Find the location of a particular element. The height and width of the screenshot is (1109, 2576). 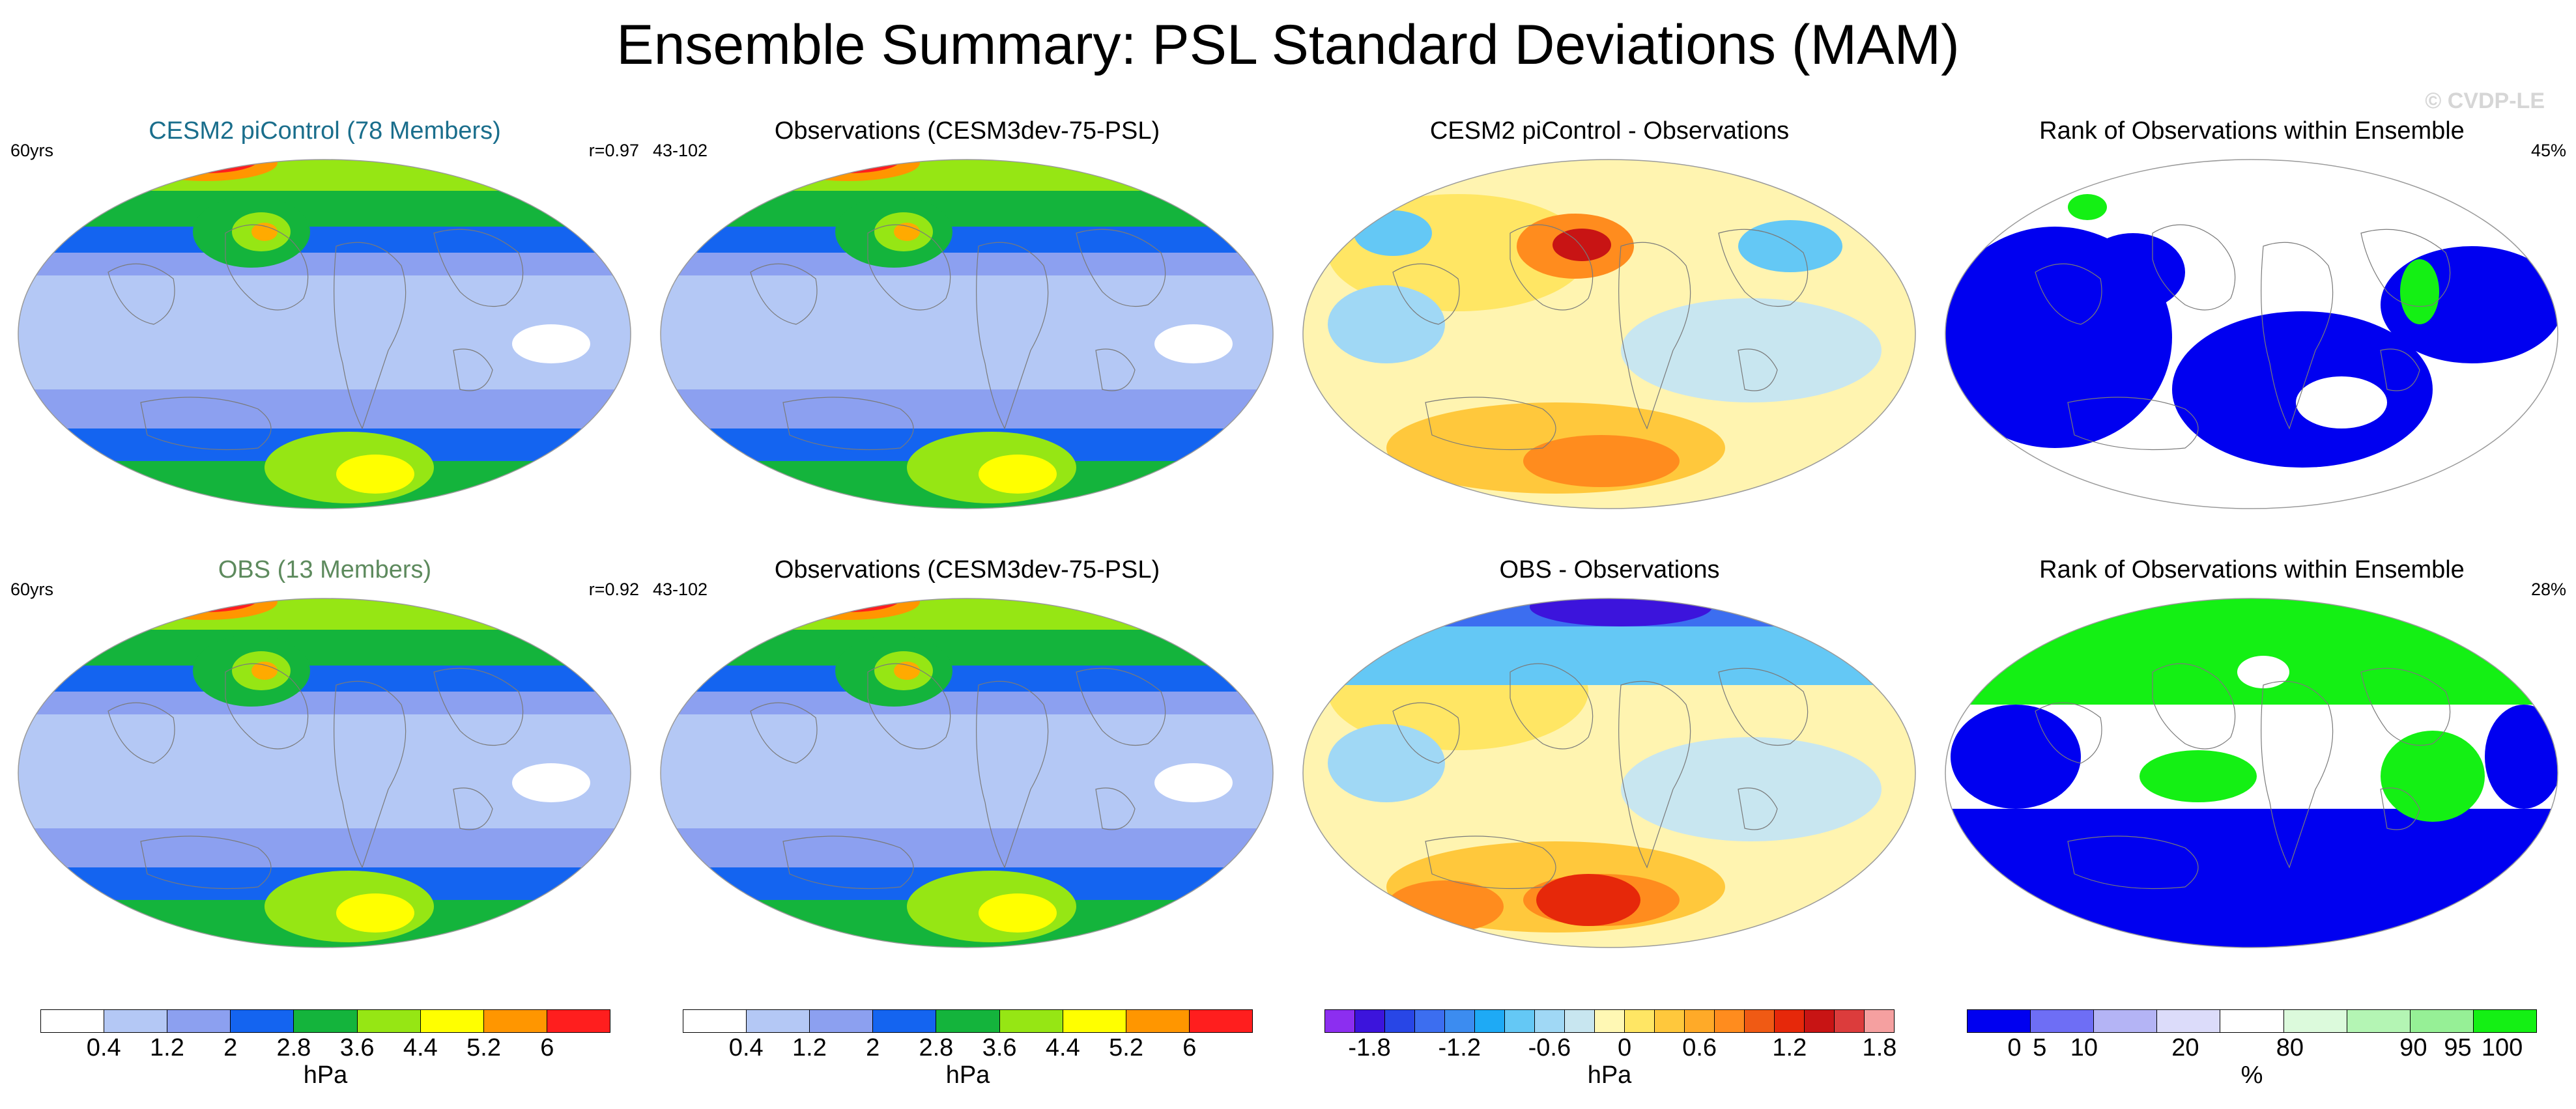

colorbar-tick-label: 2.8 is located at coordinates (293, 1047).